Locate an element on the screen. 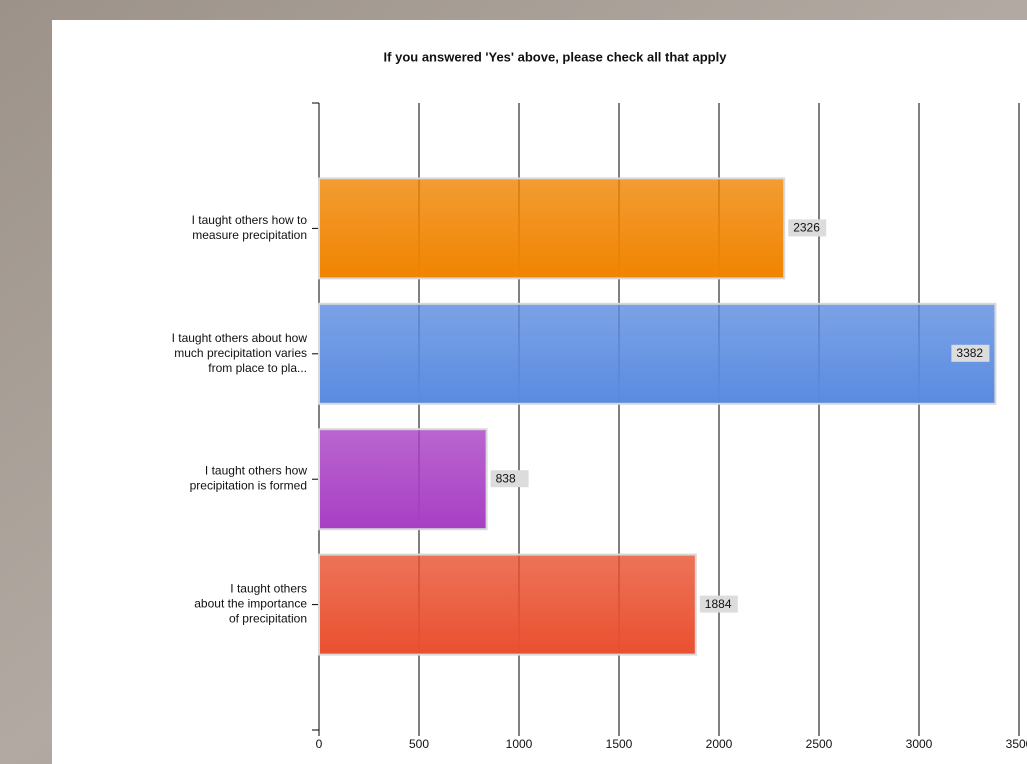  value-label: 838 is located at coordinates (506, 478).